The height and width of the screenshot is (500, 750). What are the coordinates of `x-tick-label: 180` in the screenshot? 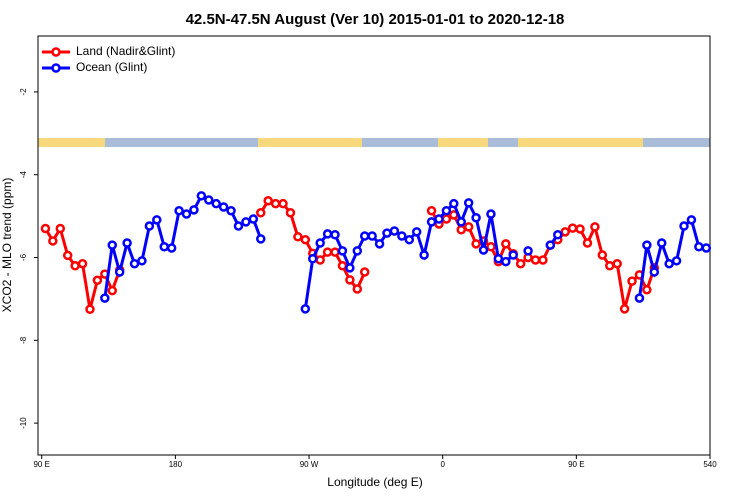 It's located at (176, 464).